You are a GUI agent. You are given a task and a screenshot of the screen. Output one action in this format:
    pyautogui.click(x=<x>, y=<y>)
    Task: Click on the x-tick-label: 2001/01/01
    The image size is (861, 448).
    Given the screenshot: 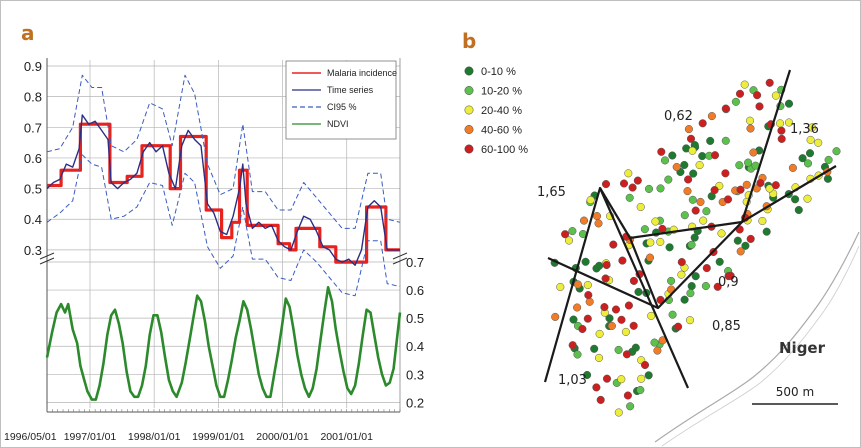 What is the action you would take?
    pyautogui.click(x=346, y=437)
    